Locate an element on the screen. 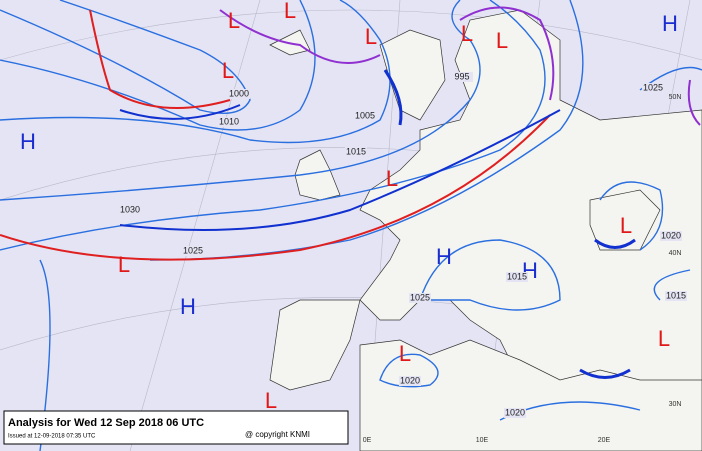  grid-label: 30N is located at coordinates (675, 404).